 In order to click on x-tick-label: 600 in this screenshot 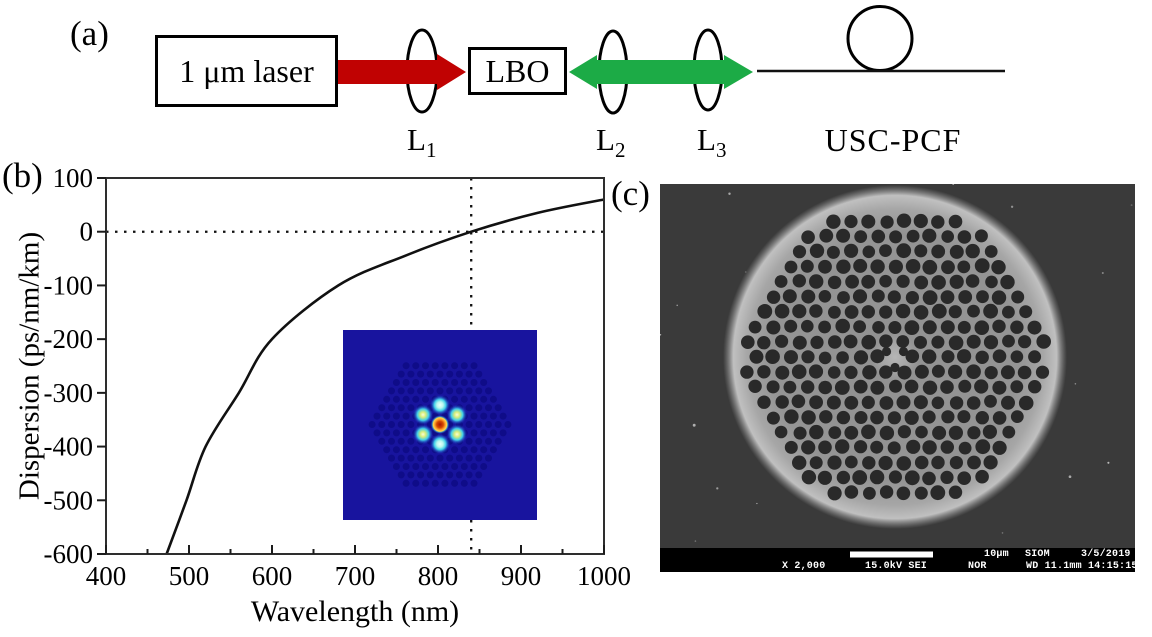, I will do `click(272, 576)`.